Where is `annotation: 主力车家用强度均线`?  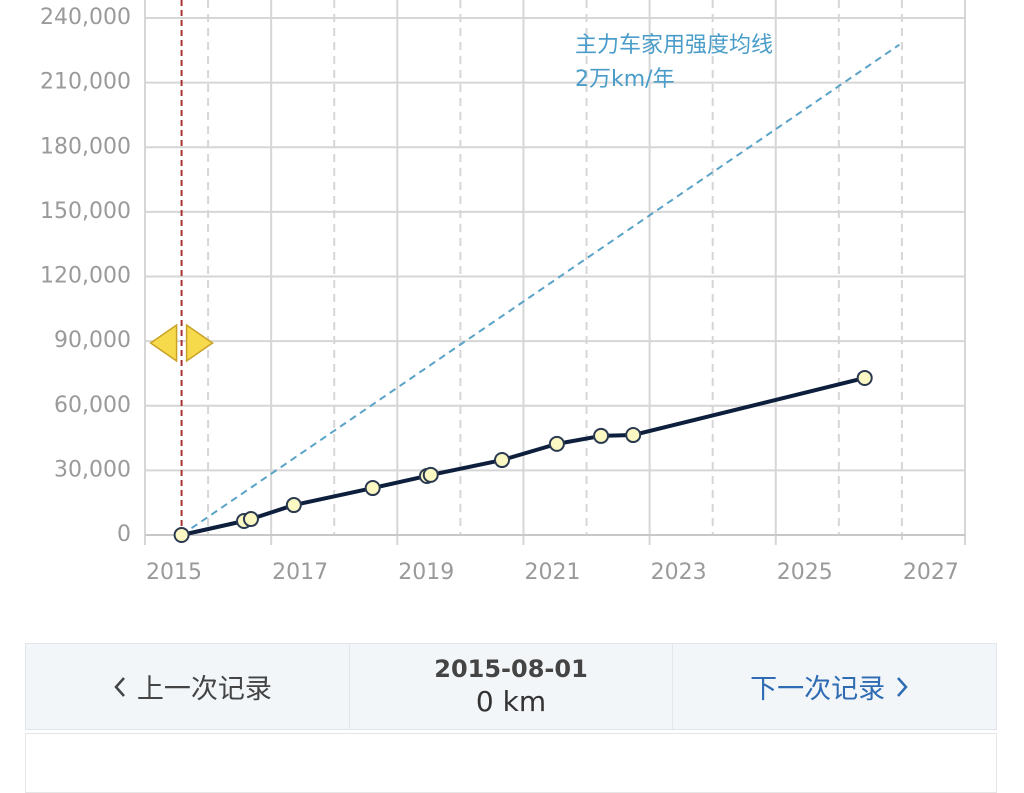
annotation: 主力车家用强度均线 is located at coordinates (674, 45).